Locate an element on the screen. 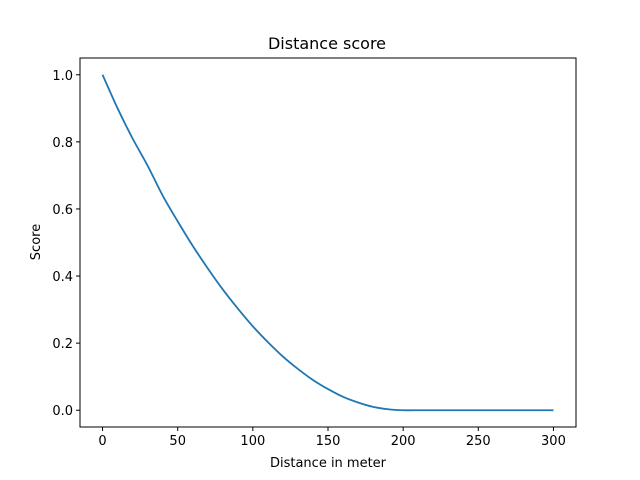 The width and height of the screenshot is (640, 480). x-tick-label: 50 is located at coordinates (177, 441).